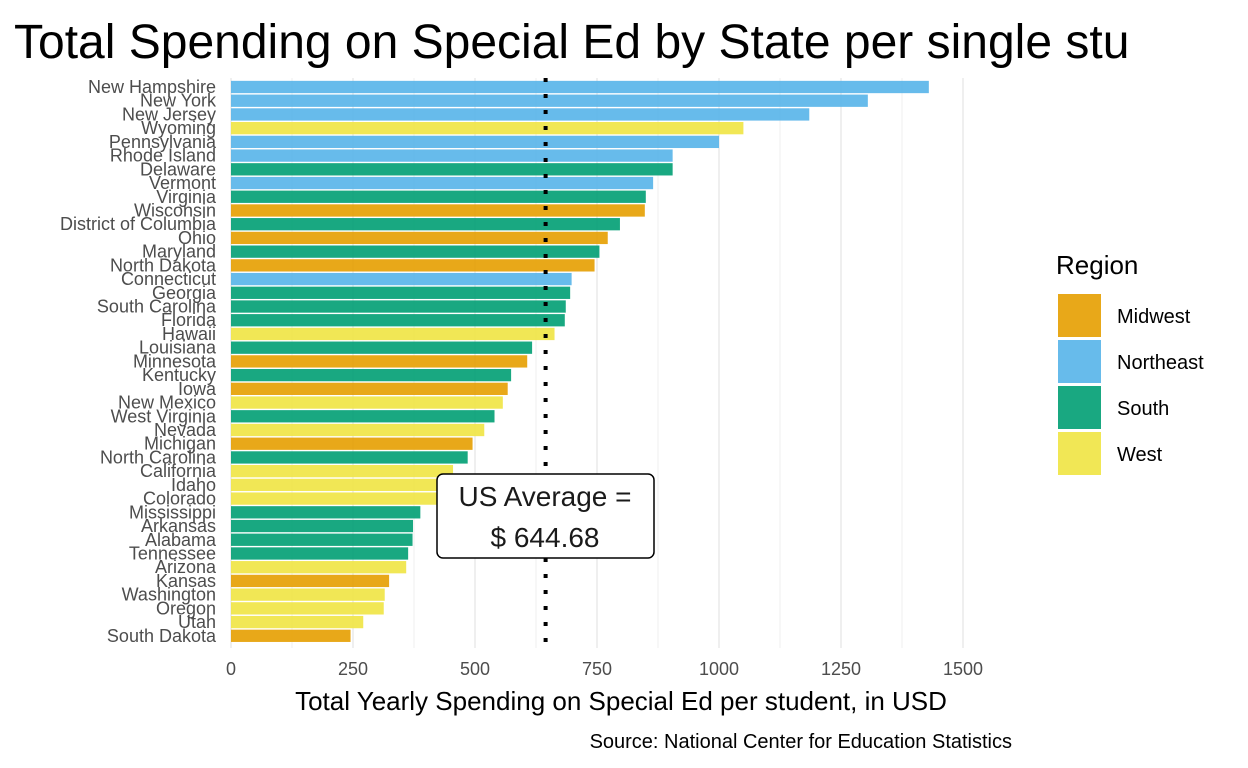 This screenshot has width=1248, height=768. What do you see at coordinates (307, 608) in the screenshot?
I see `bar-oregon` at bounding box center [307, 608].